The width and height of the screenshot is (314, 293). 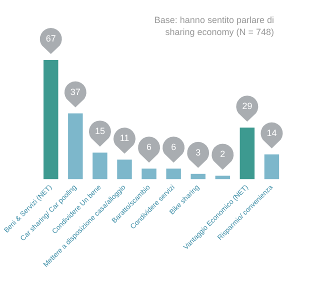 I want to click on data-label: 14, so click(x=271, y=133).